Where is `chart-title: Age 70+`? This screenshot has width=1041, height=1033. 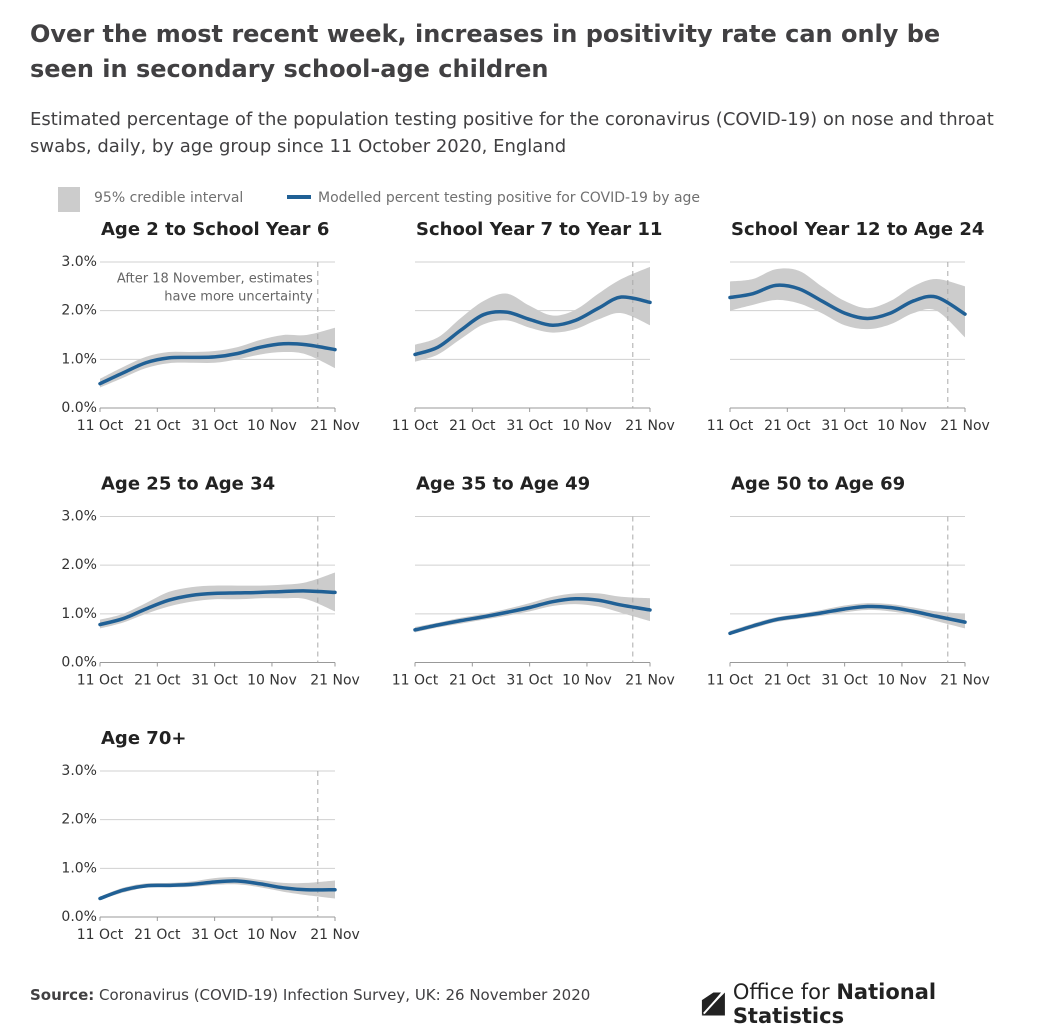 chart-title: Age 70+ is located at coordinates (143, 738).